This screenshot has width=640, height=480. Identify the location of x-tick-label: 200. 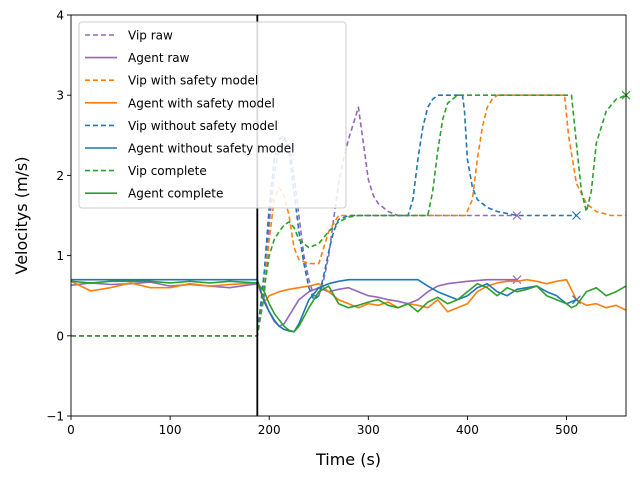
(269, 430).